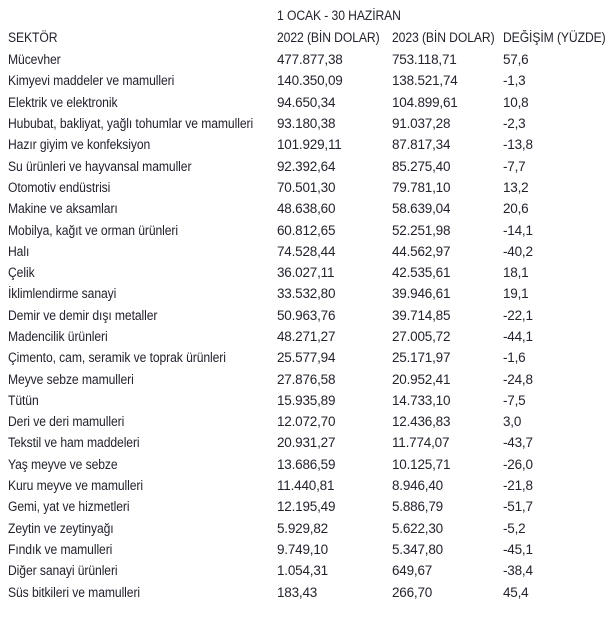  Describe the element at coordinates (421, 124) in the screenshot. I see `value-cell: 91.037,28` at that location.